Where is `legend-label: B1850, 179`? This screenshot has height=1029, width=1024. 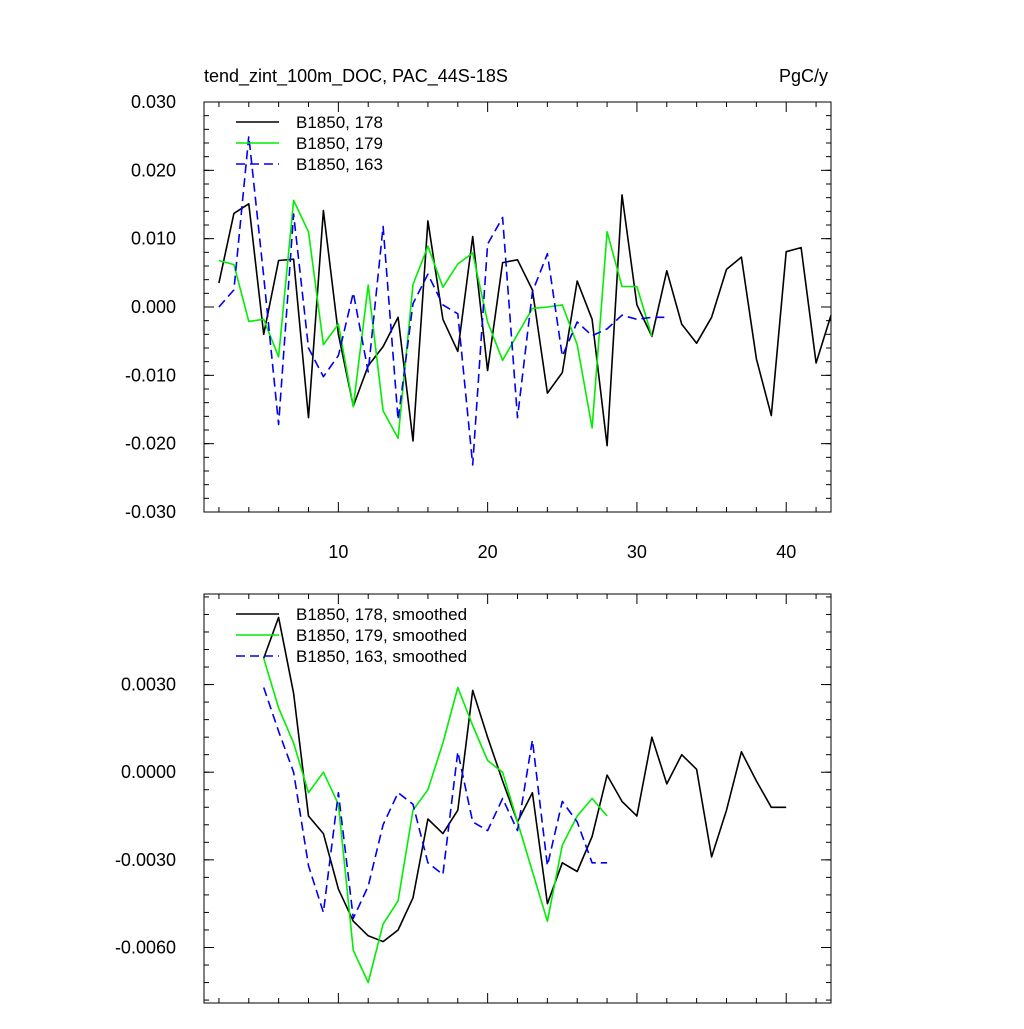 legend-label: B1850, 179 is located at coordinates (339, 143).